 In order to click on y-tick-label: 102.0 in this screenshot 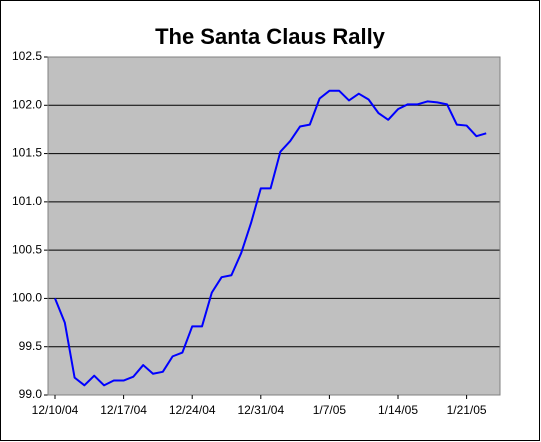, I will do `click(27, 104)`.